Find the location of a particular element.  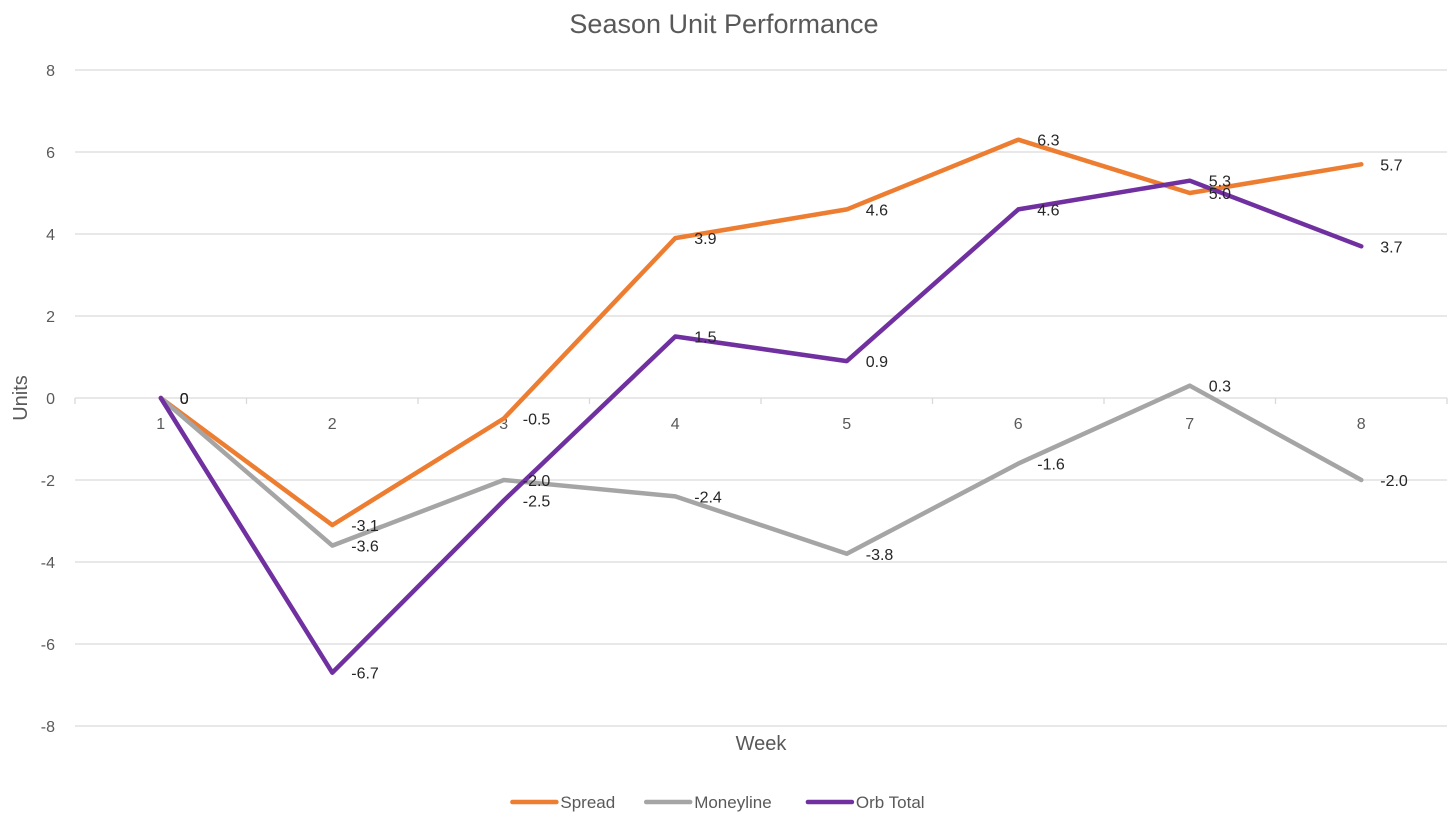

x-tick-label: 5 is located at coordinates (846, 424).